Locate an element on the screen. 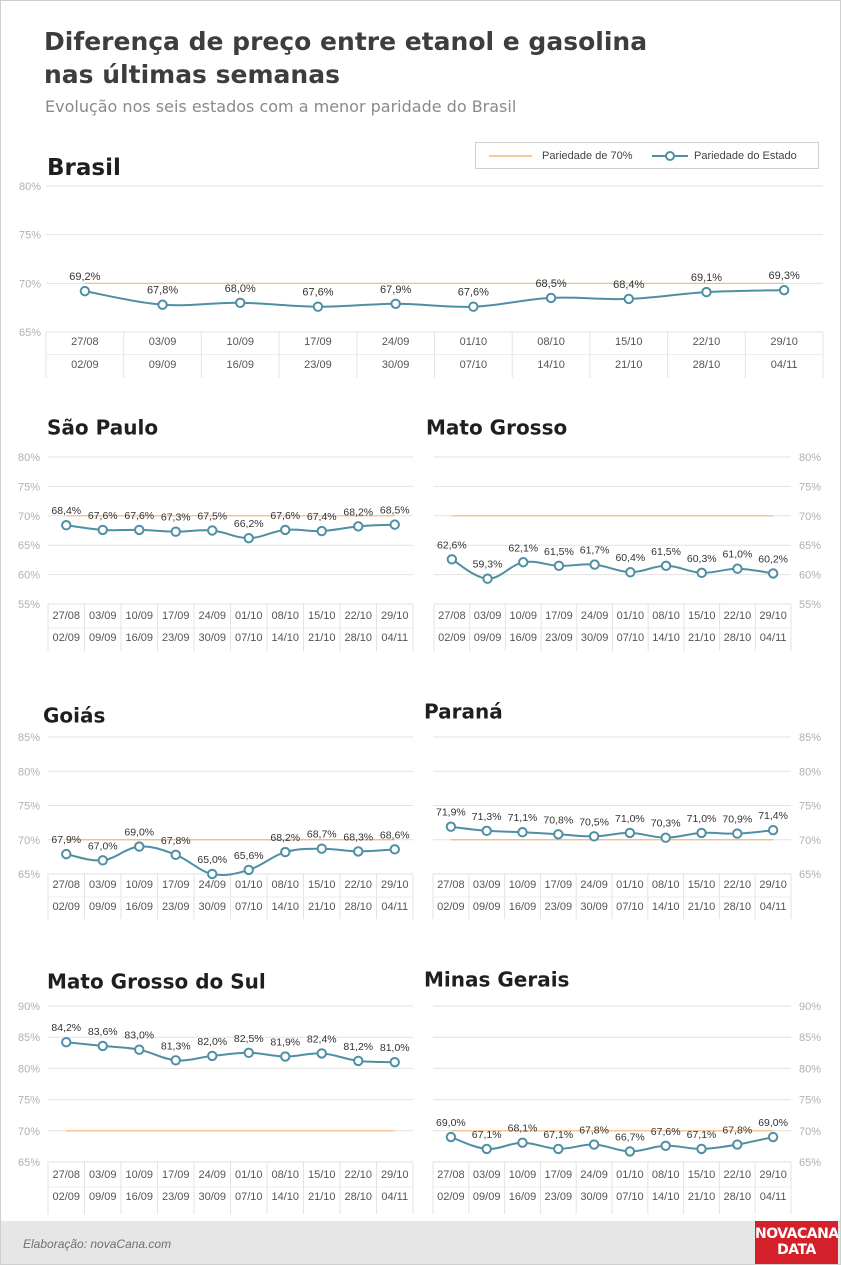 This screenshot has width=841, height=1265. x-tick-week-end: 21/10 is located at coordinates (322, 1197).